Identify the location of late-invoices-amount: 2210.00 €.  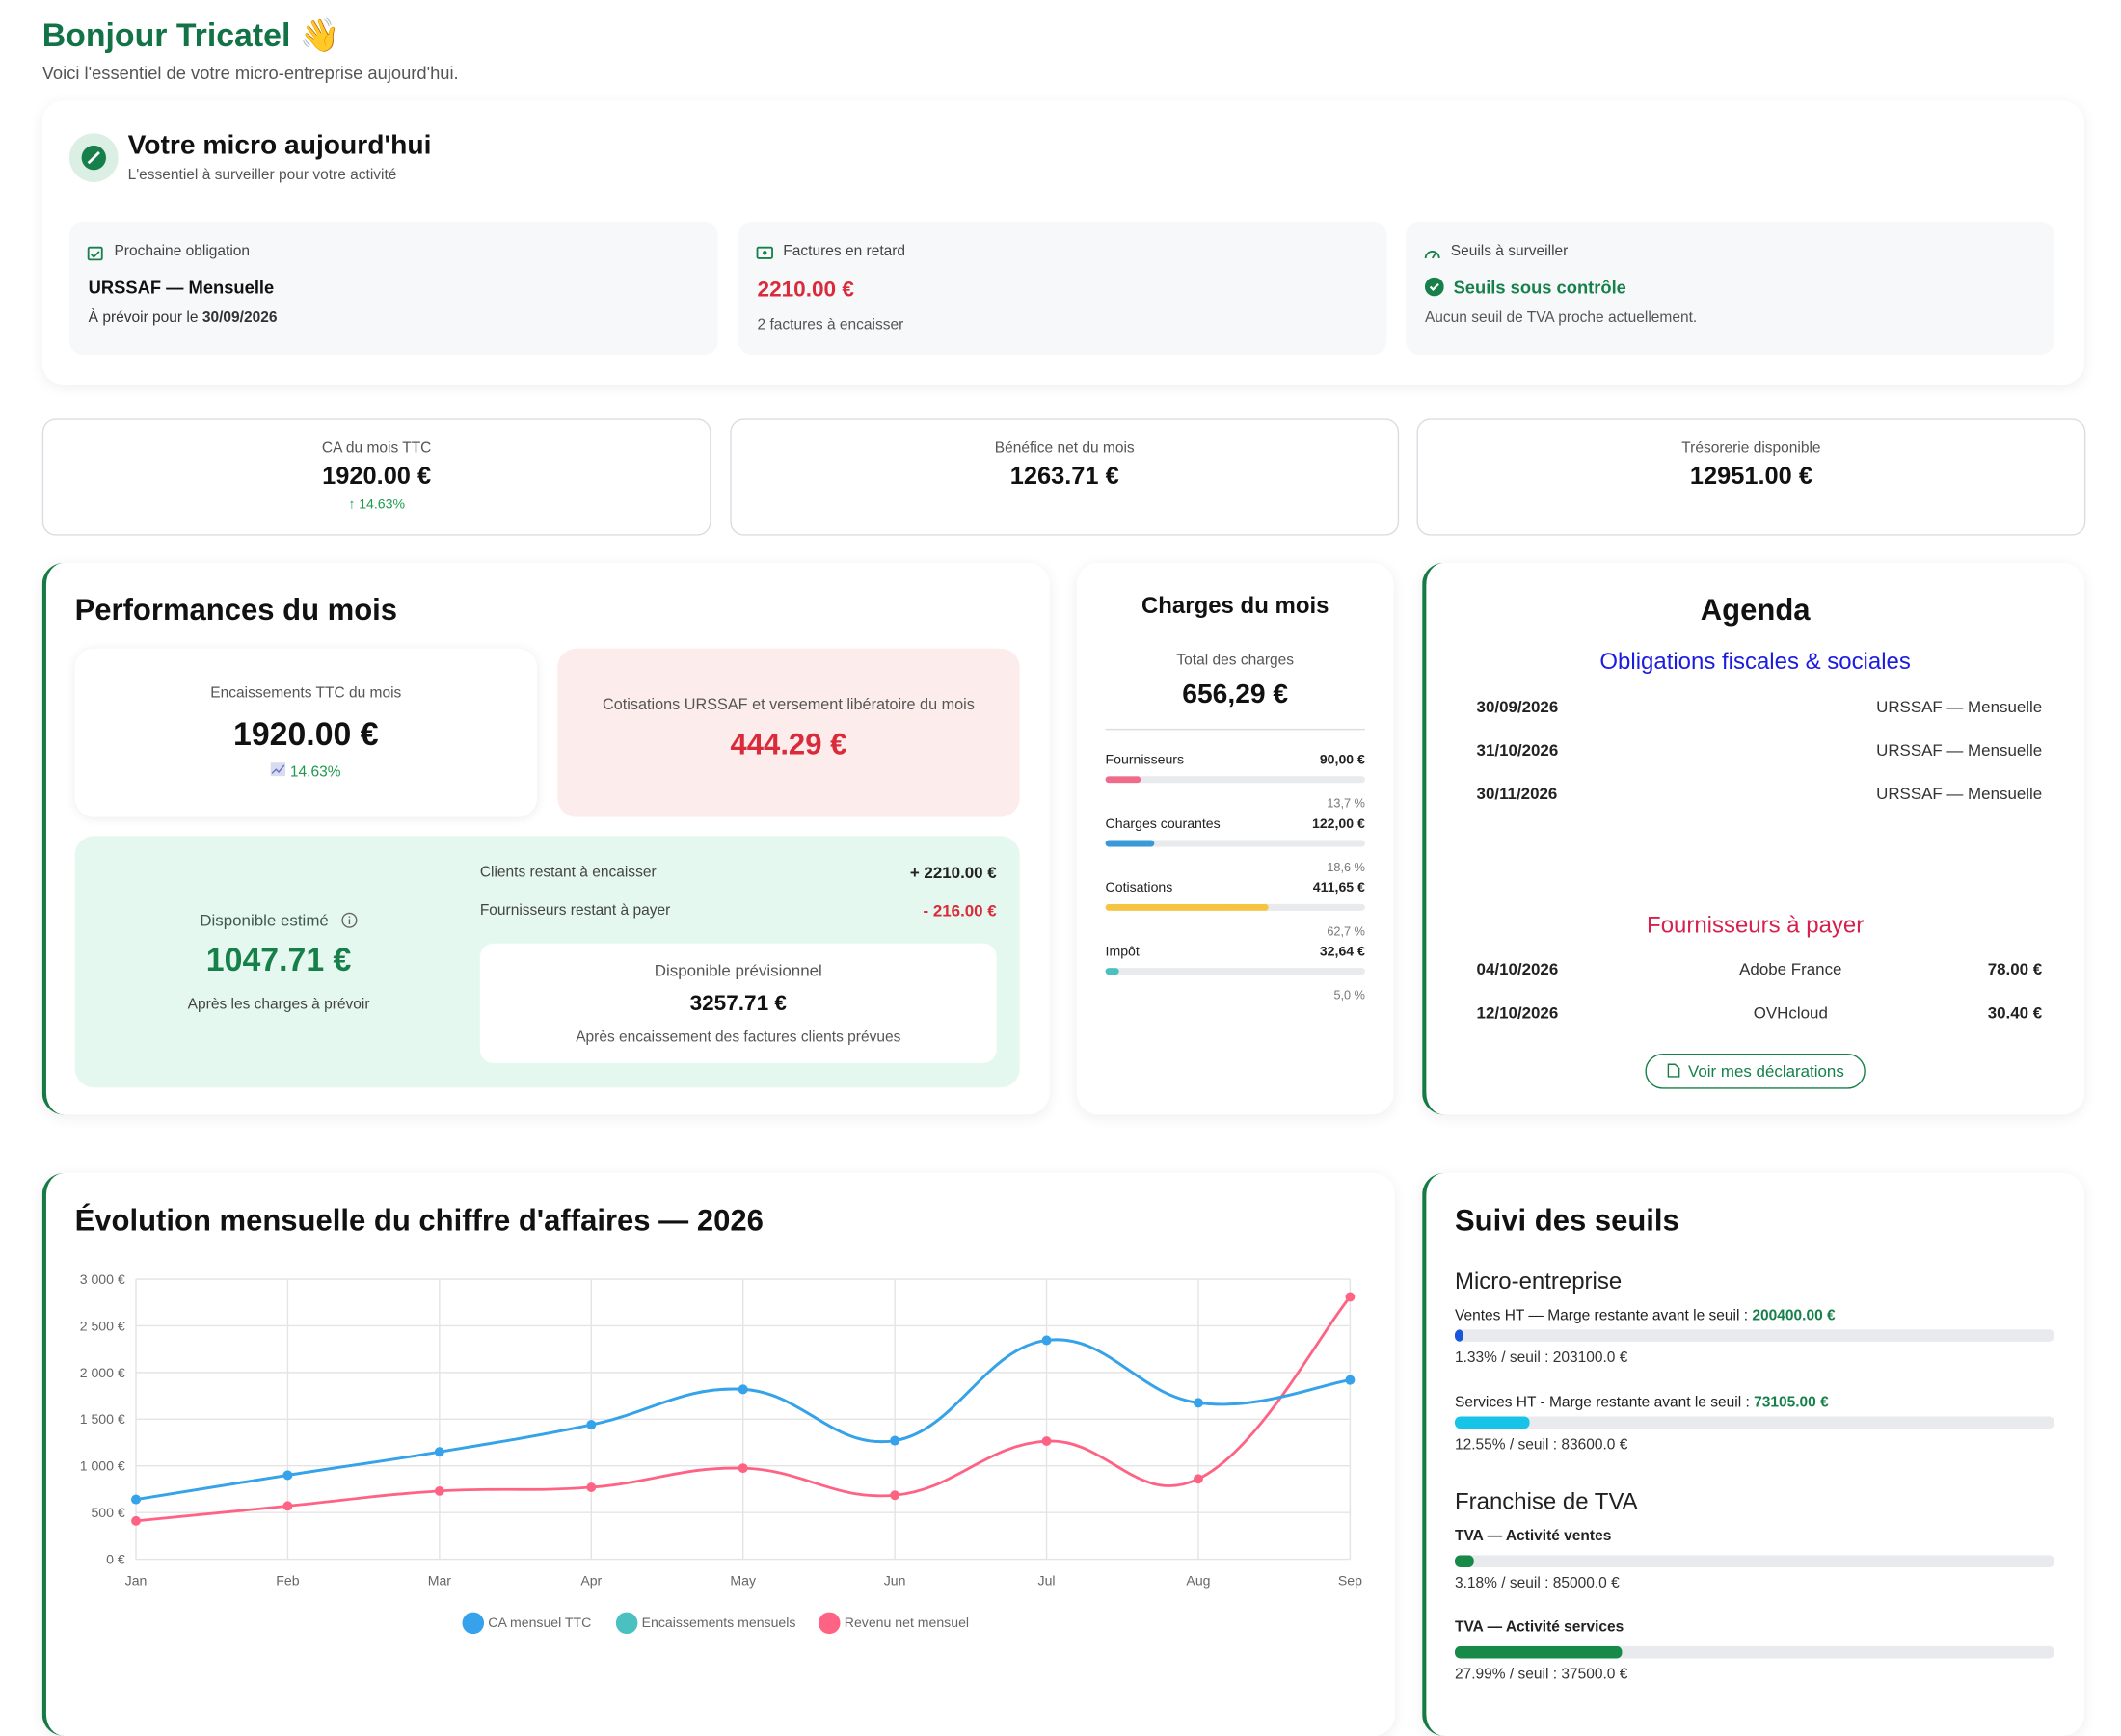
(805, 291).